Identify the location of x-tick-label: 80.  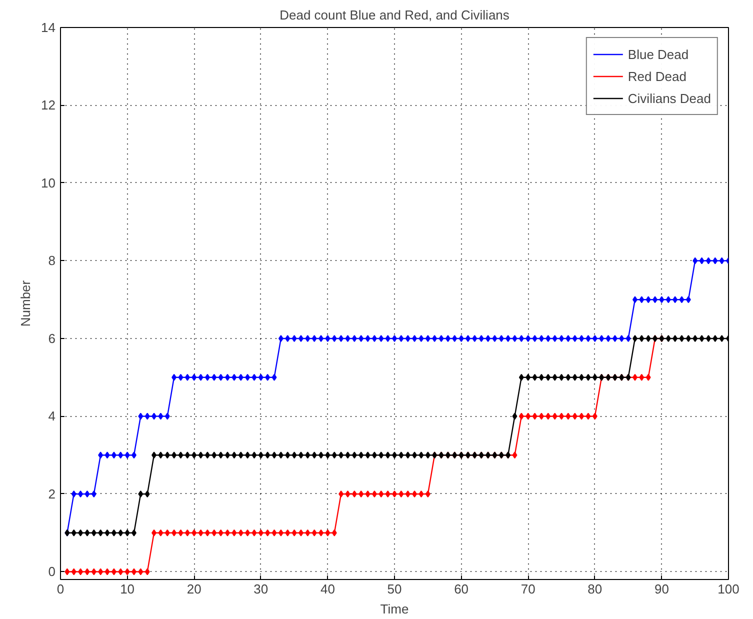
(595, 589).